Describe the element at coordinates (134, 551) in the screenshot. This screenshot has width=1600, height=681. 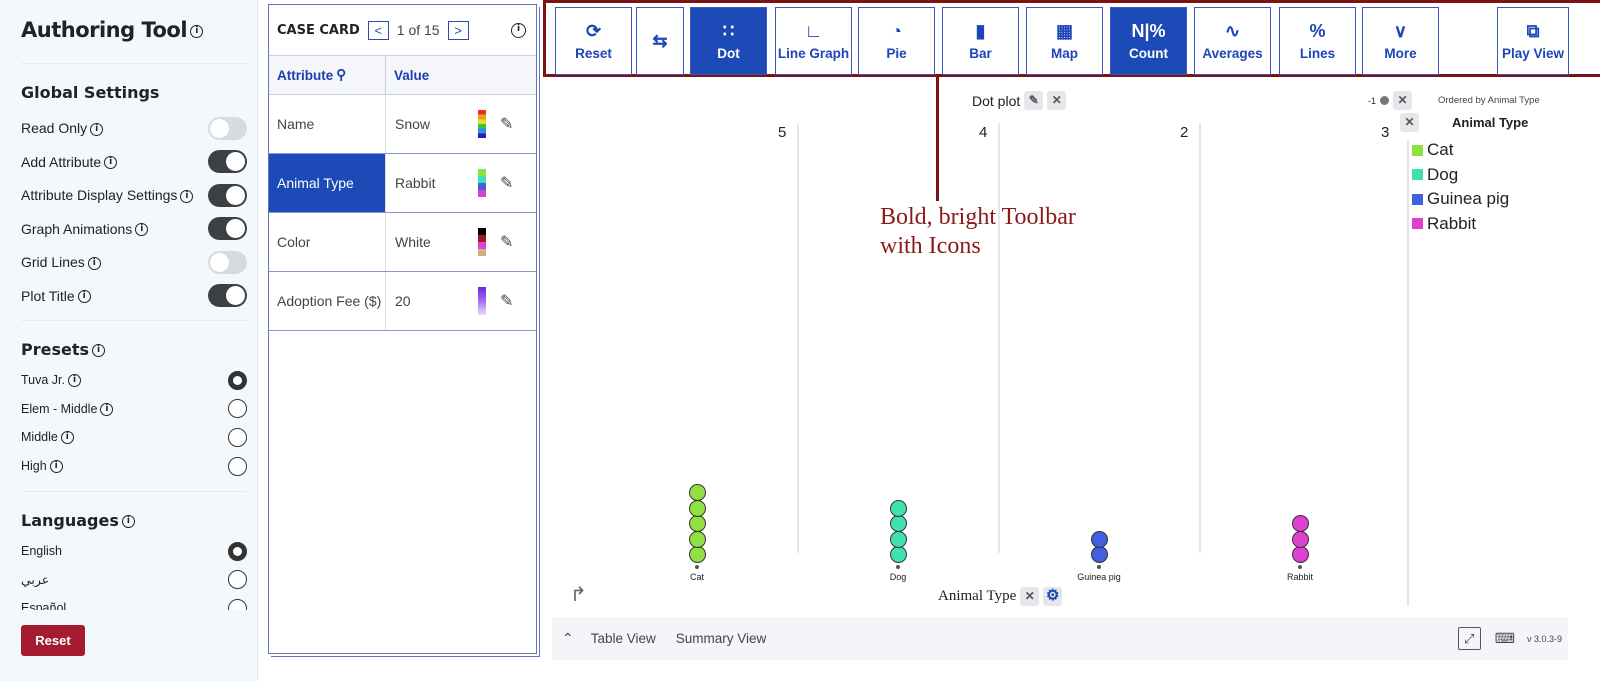
I see `language-option: English` at that location.